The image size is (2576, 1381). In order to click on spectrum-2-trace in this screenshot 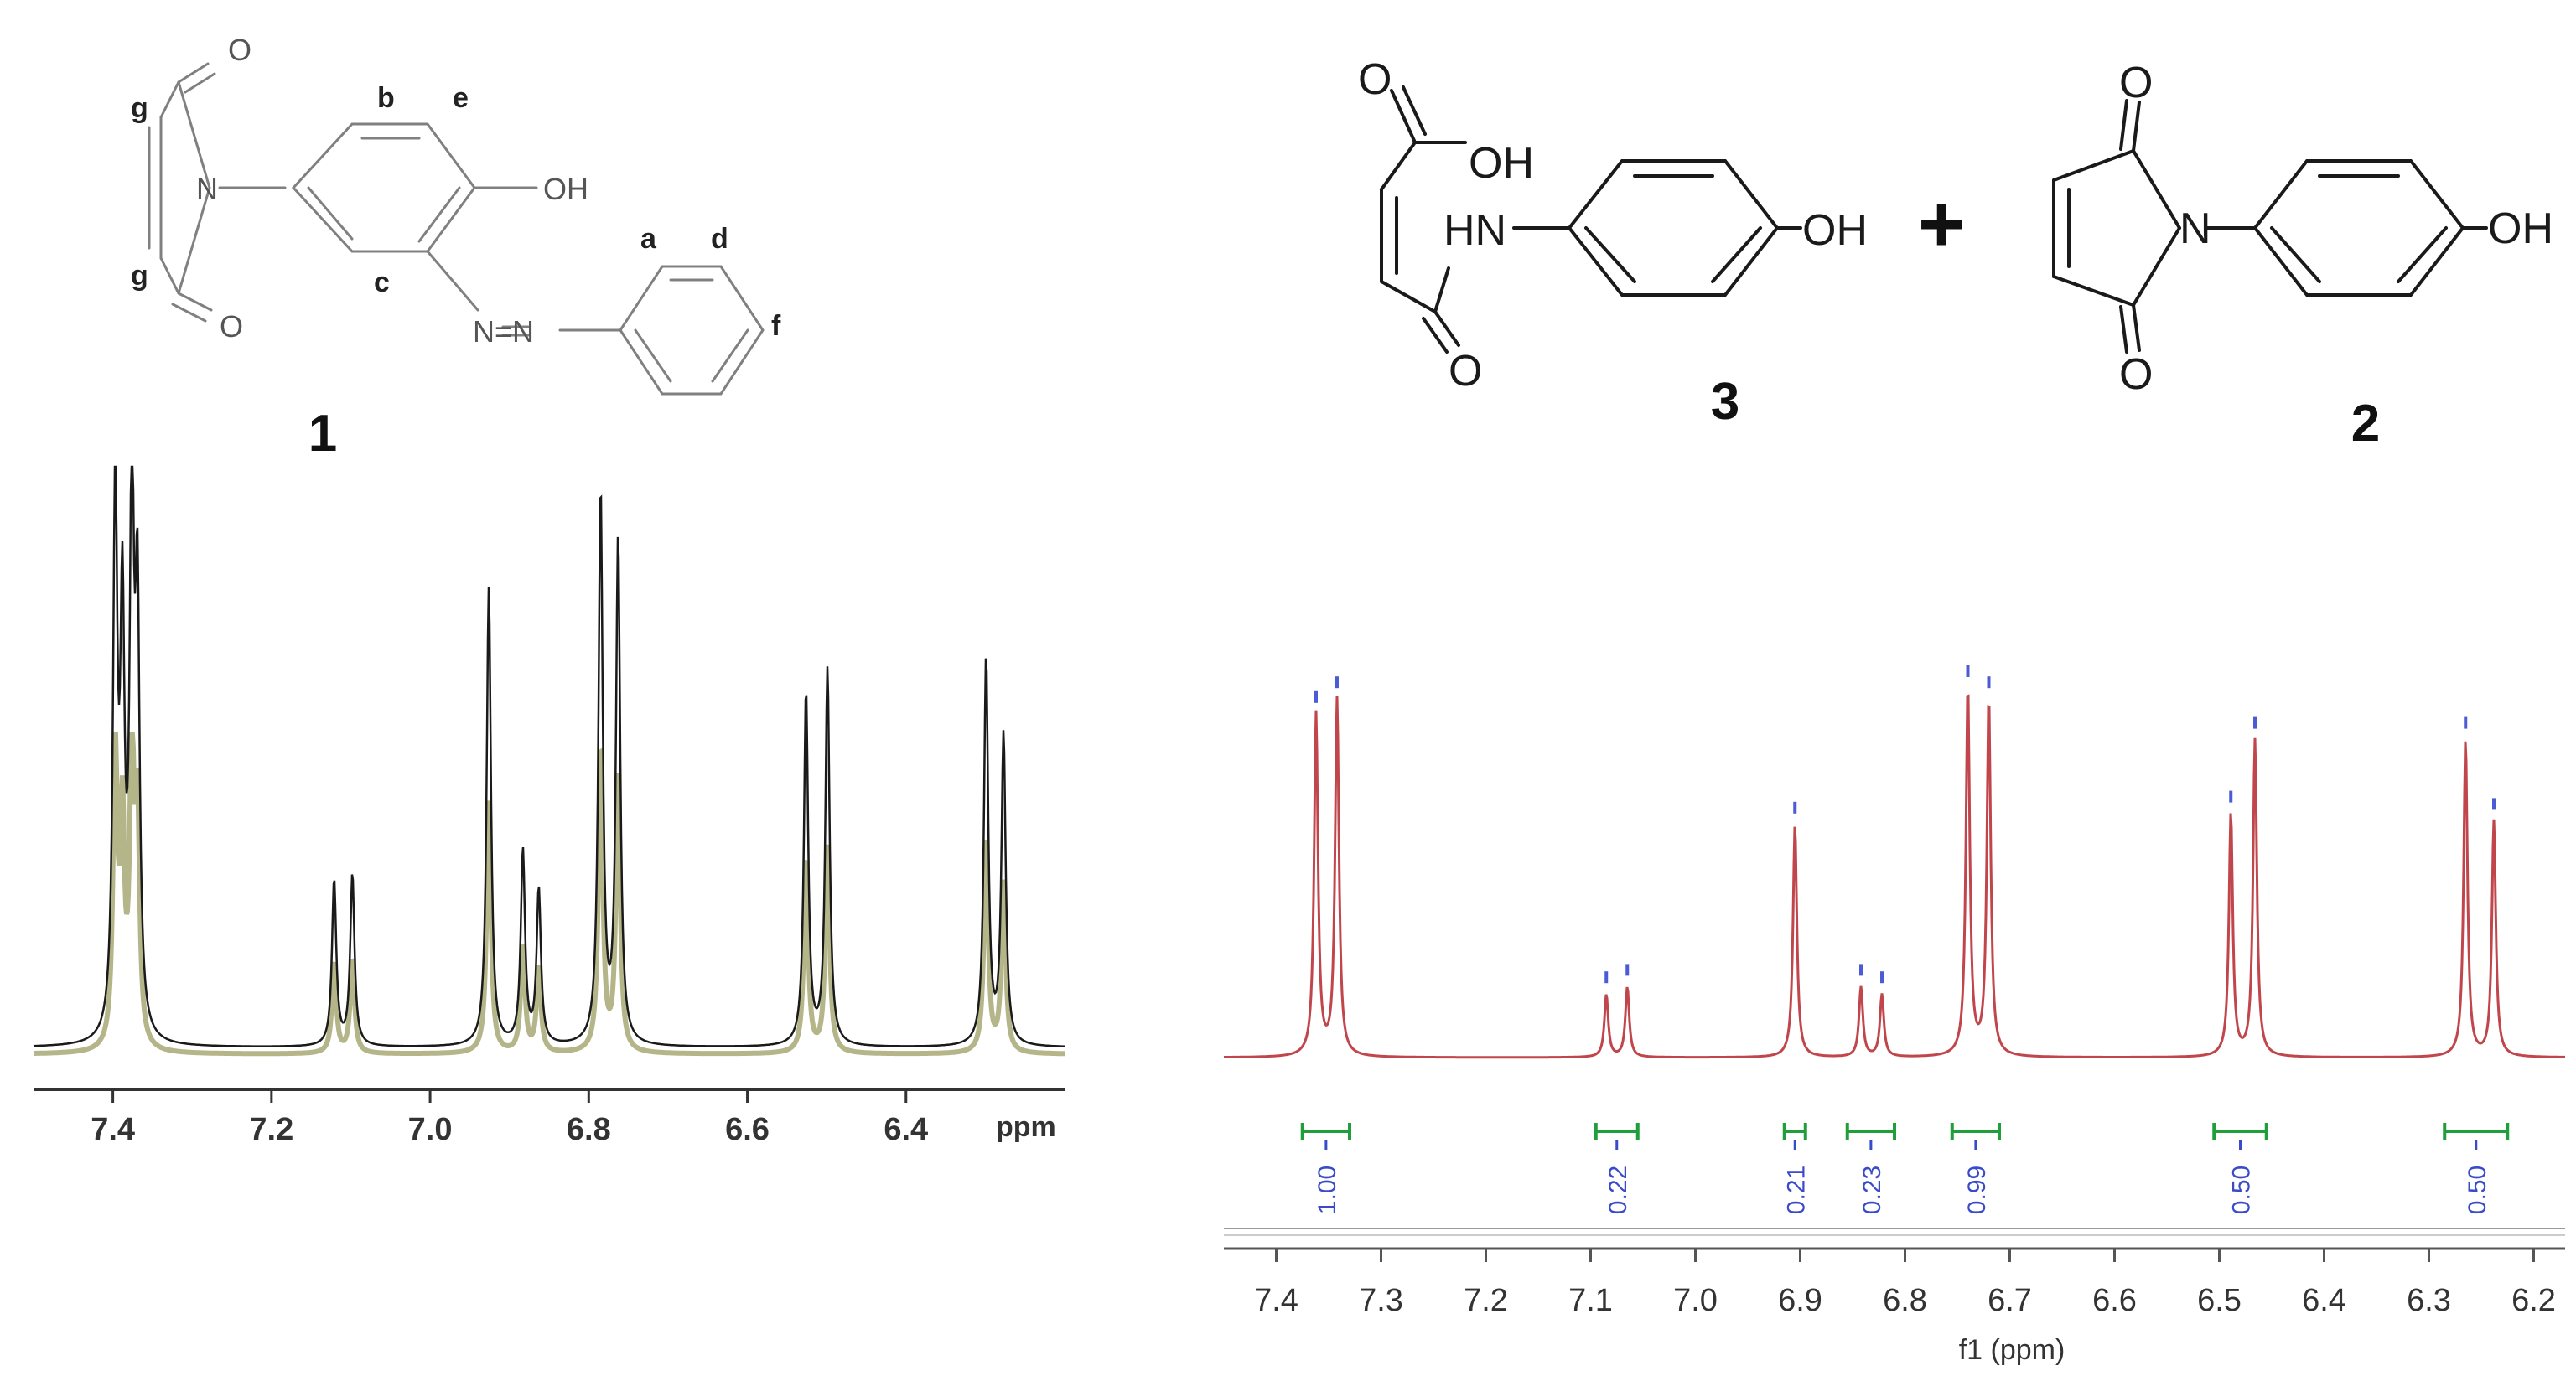, I will do `click(1894, 877)`.